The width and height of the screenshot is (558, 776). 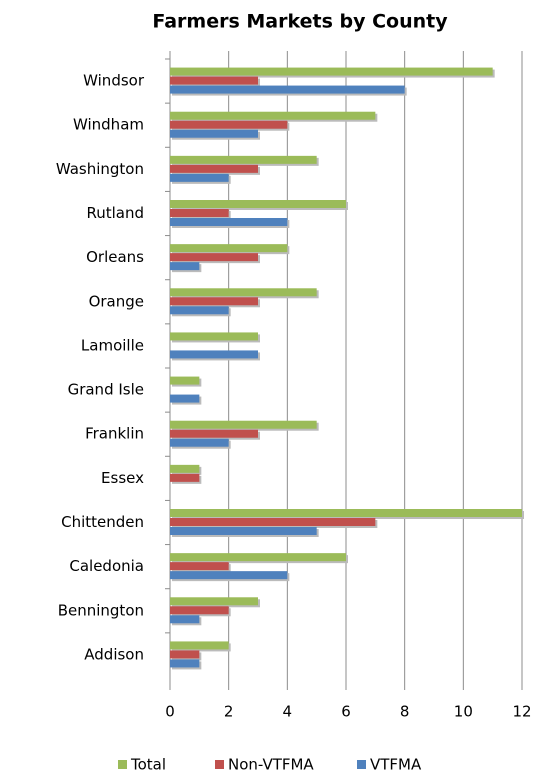 I want to click on y-tick-label: Orleans, so click(x=115, y=257).